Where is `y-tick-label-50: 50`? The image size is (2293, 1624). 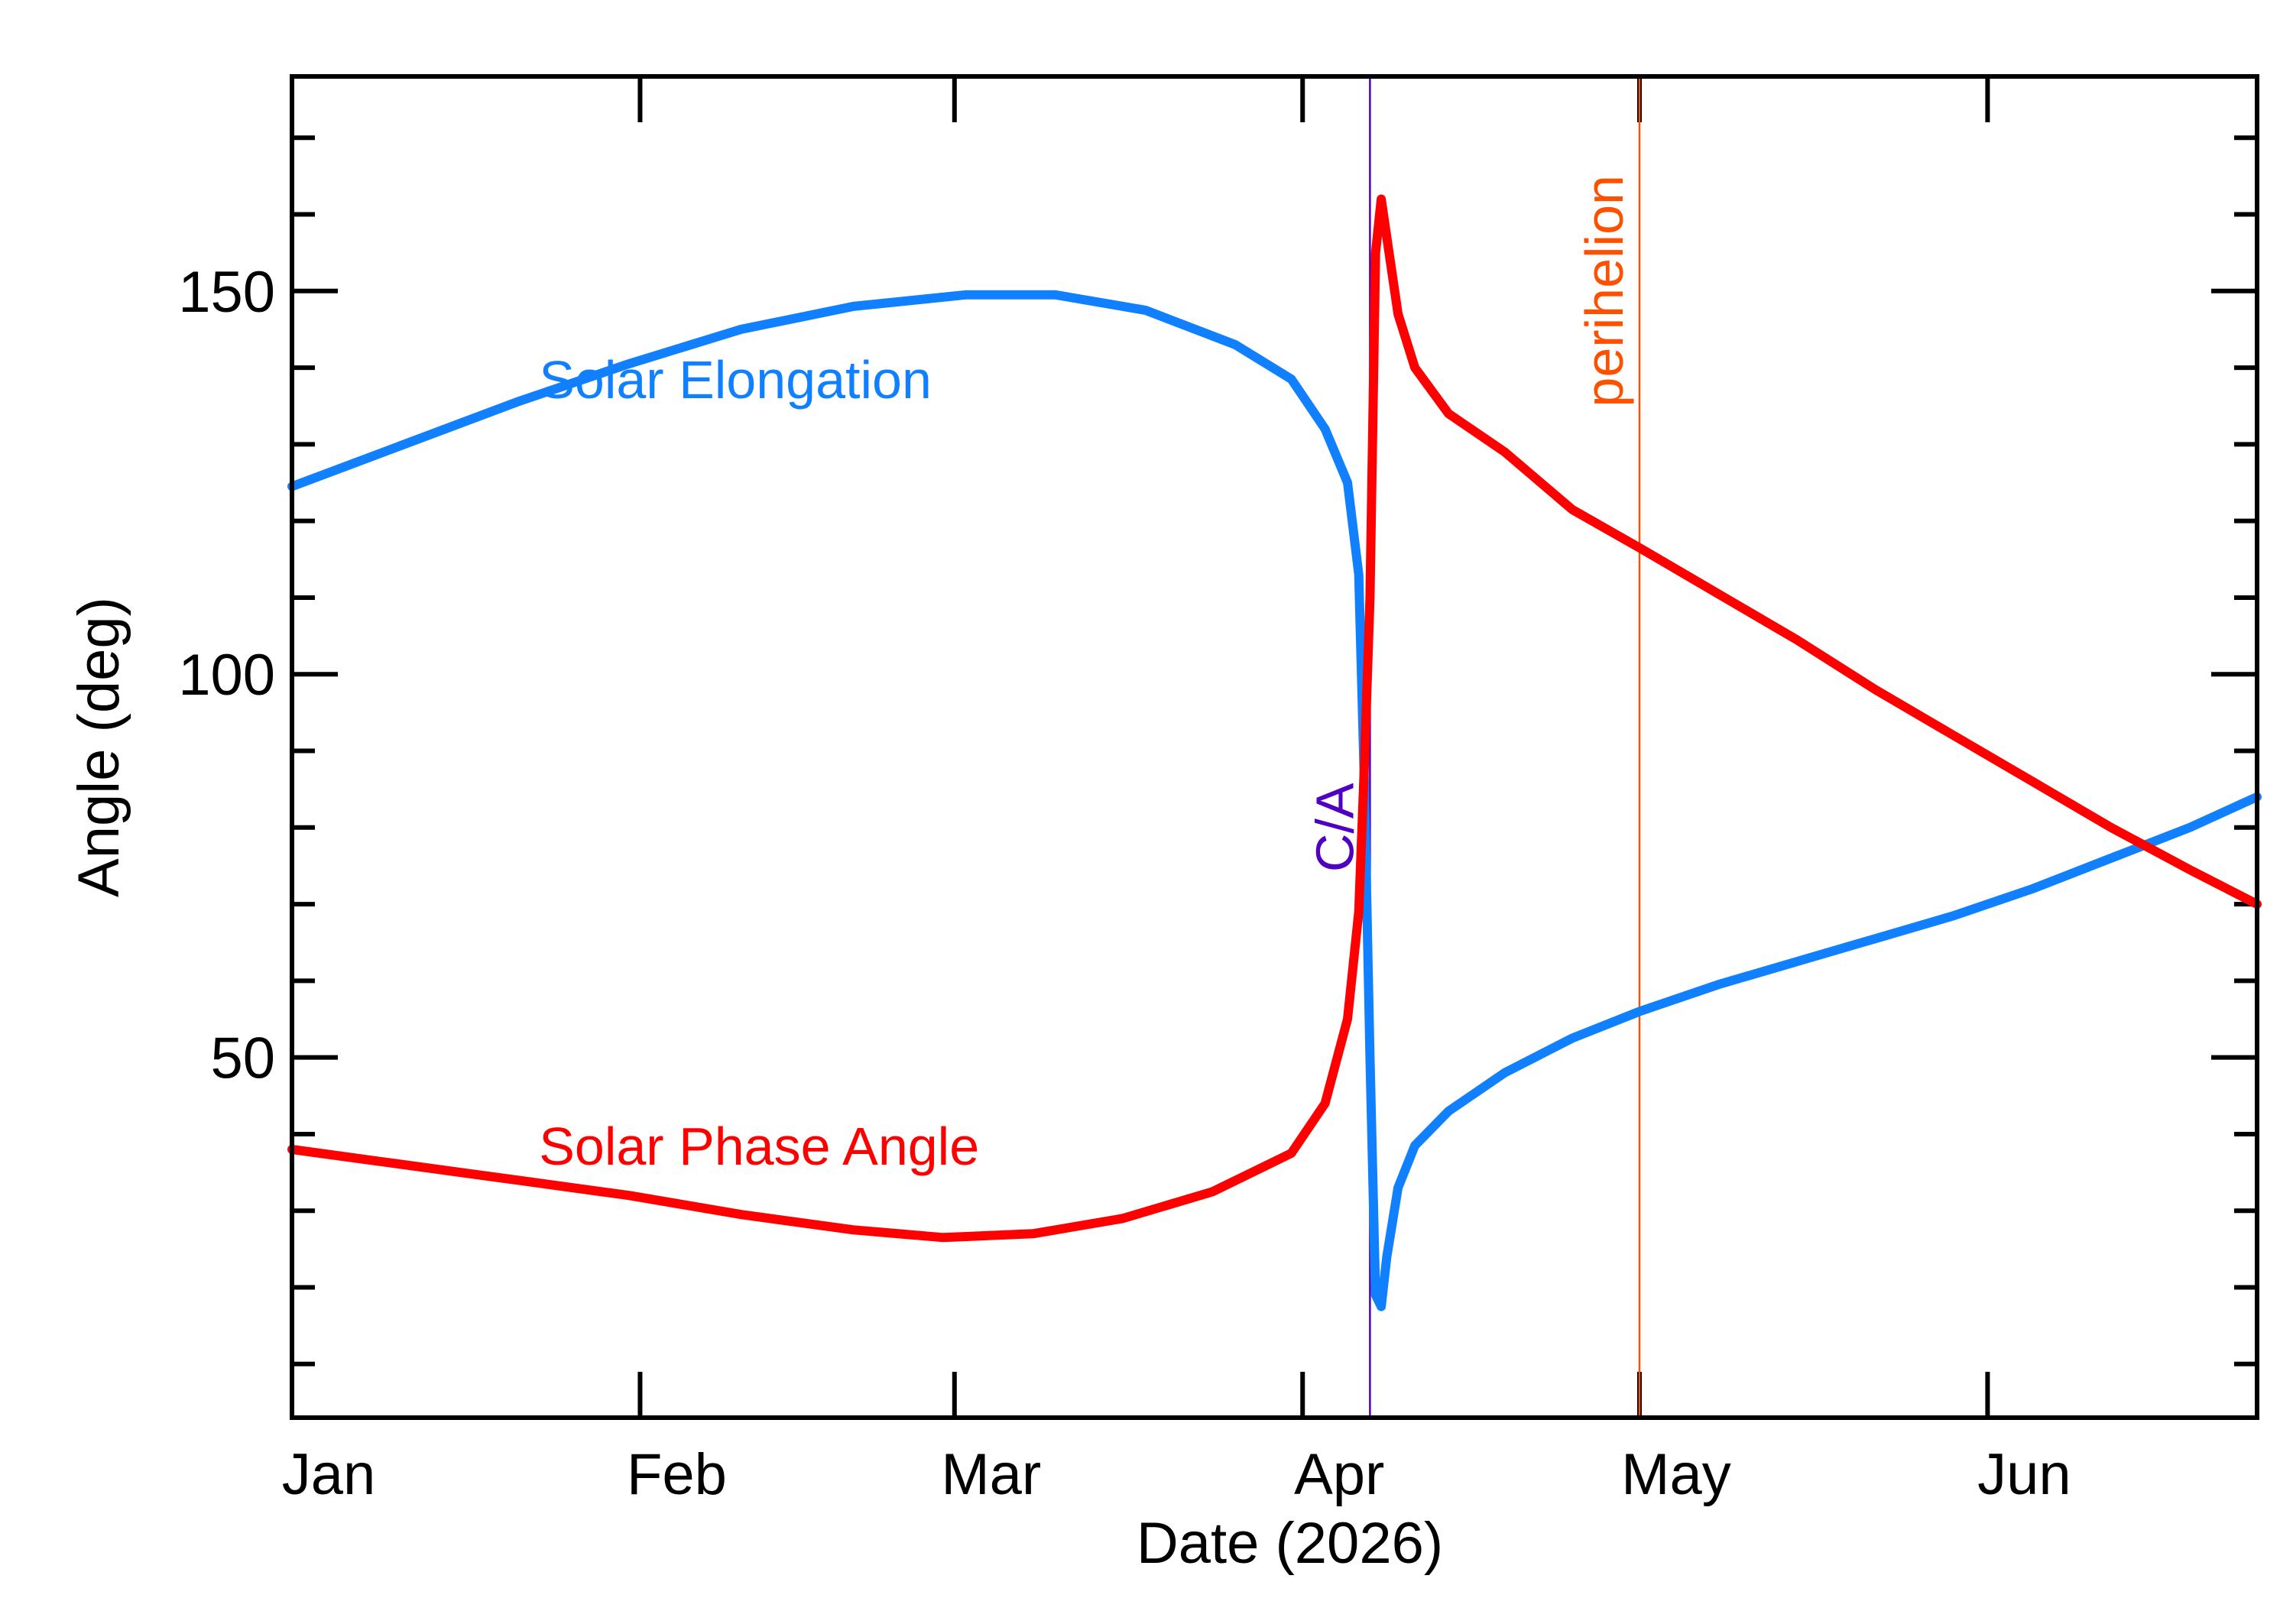
y-tick-label-50: 50 is located at coordinates (243, 1058).